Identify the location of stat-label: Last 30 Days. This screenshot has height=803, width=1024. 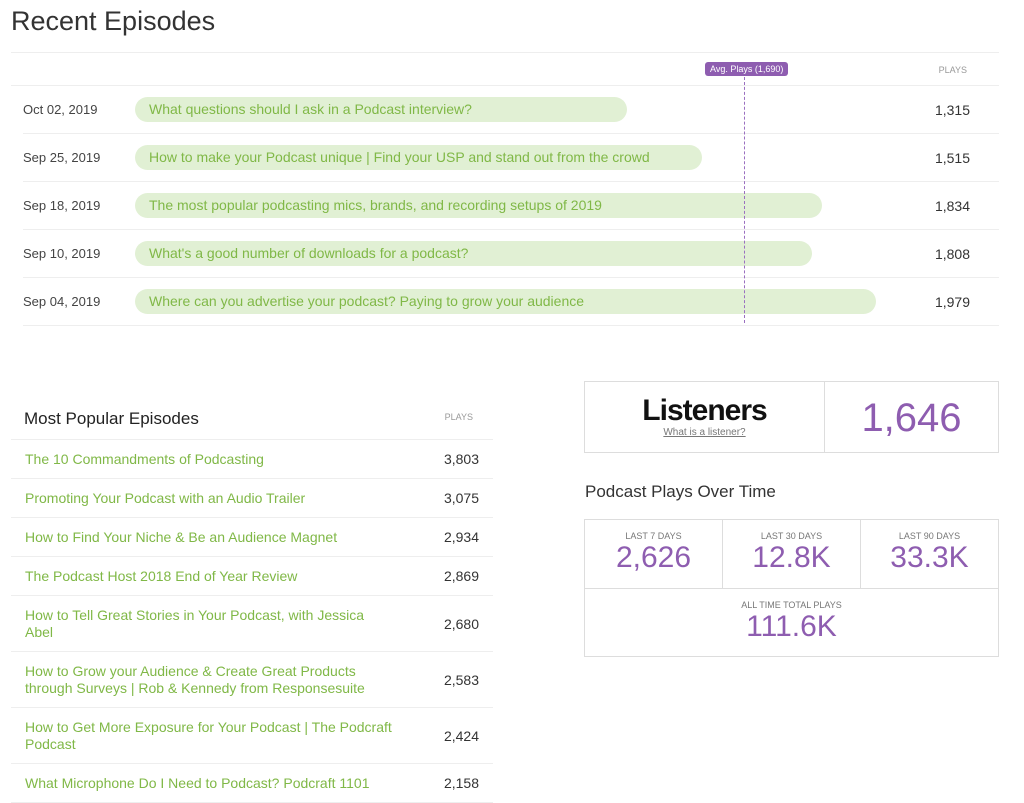
(791, 536).